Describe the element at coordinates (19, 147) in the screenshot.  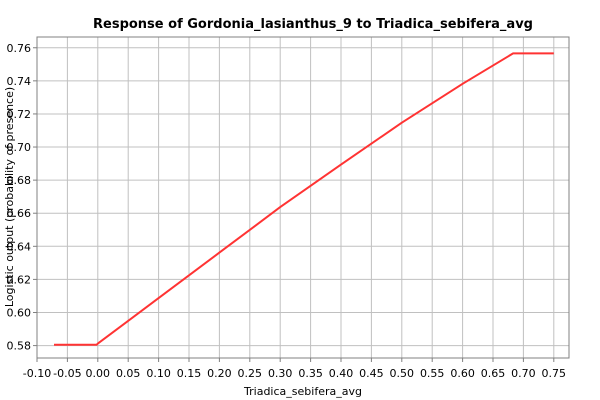
I see `y-tick-label: 0.70` at that location.